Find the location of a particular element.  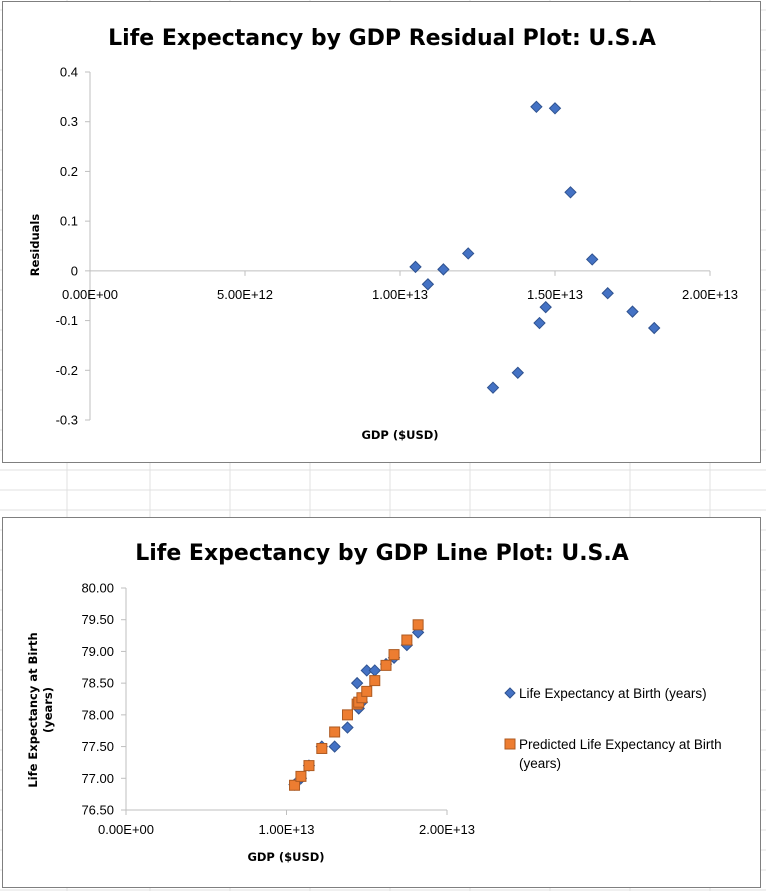

x-tick-label: 5.00E+12 is located at coordinates (245, 294).